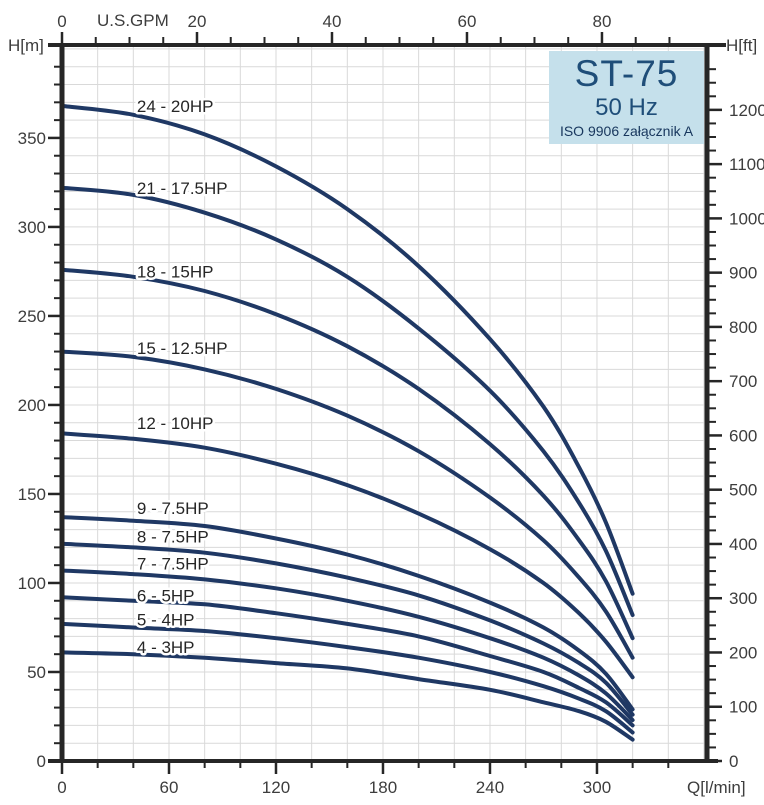 The image size is (764, 805). What do you see at coordinates (32, 583) in the screenshot?
I see `left-tick-label: 100` at bounding box center [32, 583].